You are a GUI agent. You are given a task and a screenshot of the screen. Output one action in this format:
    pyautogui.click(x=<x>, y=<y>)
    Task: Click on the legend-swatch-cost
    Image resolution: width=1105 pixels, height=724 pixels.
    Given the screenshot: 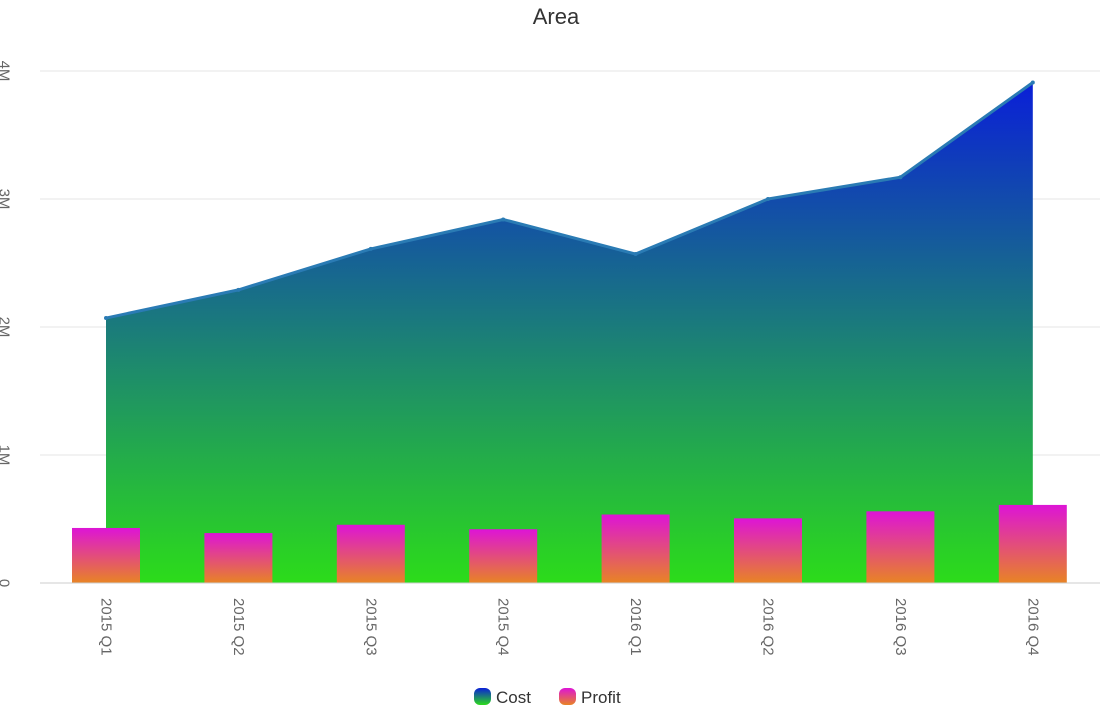 What is the action you would take?
    pyautogui.click(x=482, y=696)
    